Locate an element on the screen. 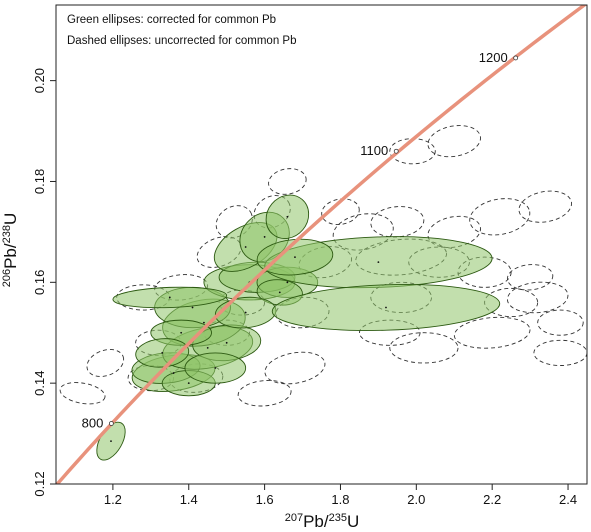  y-axis-label: 206Pb/238U is located at coordinates (10, 250).